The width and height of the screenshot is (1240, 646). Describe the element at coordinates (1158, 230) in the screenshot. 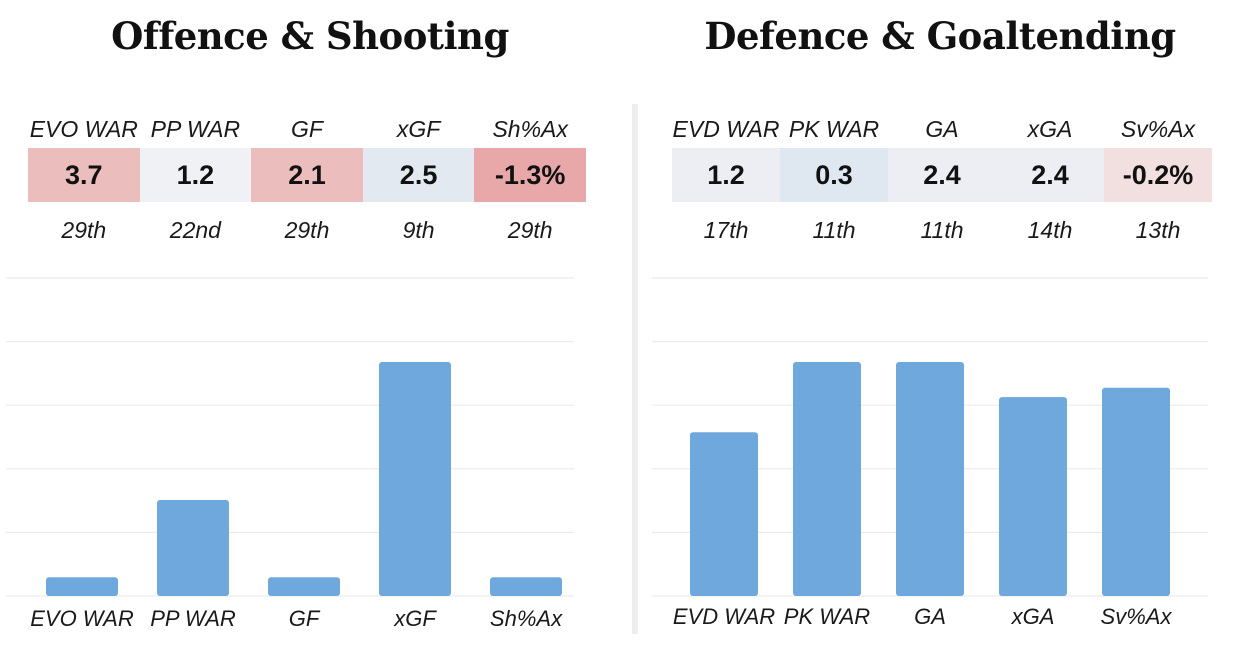

I see `stat-rank: 13th` at that location.